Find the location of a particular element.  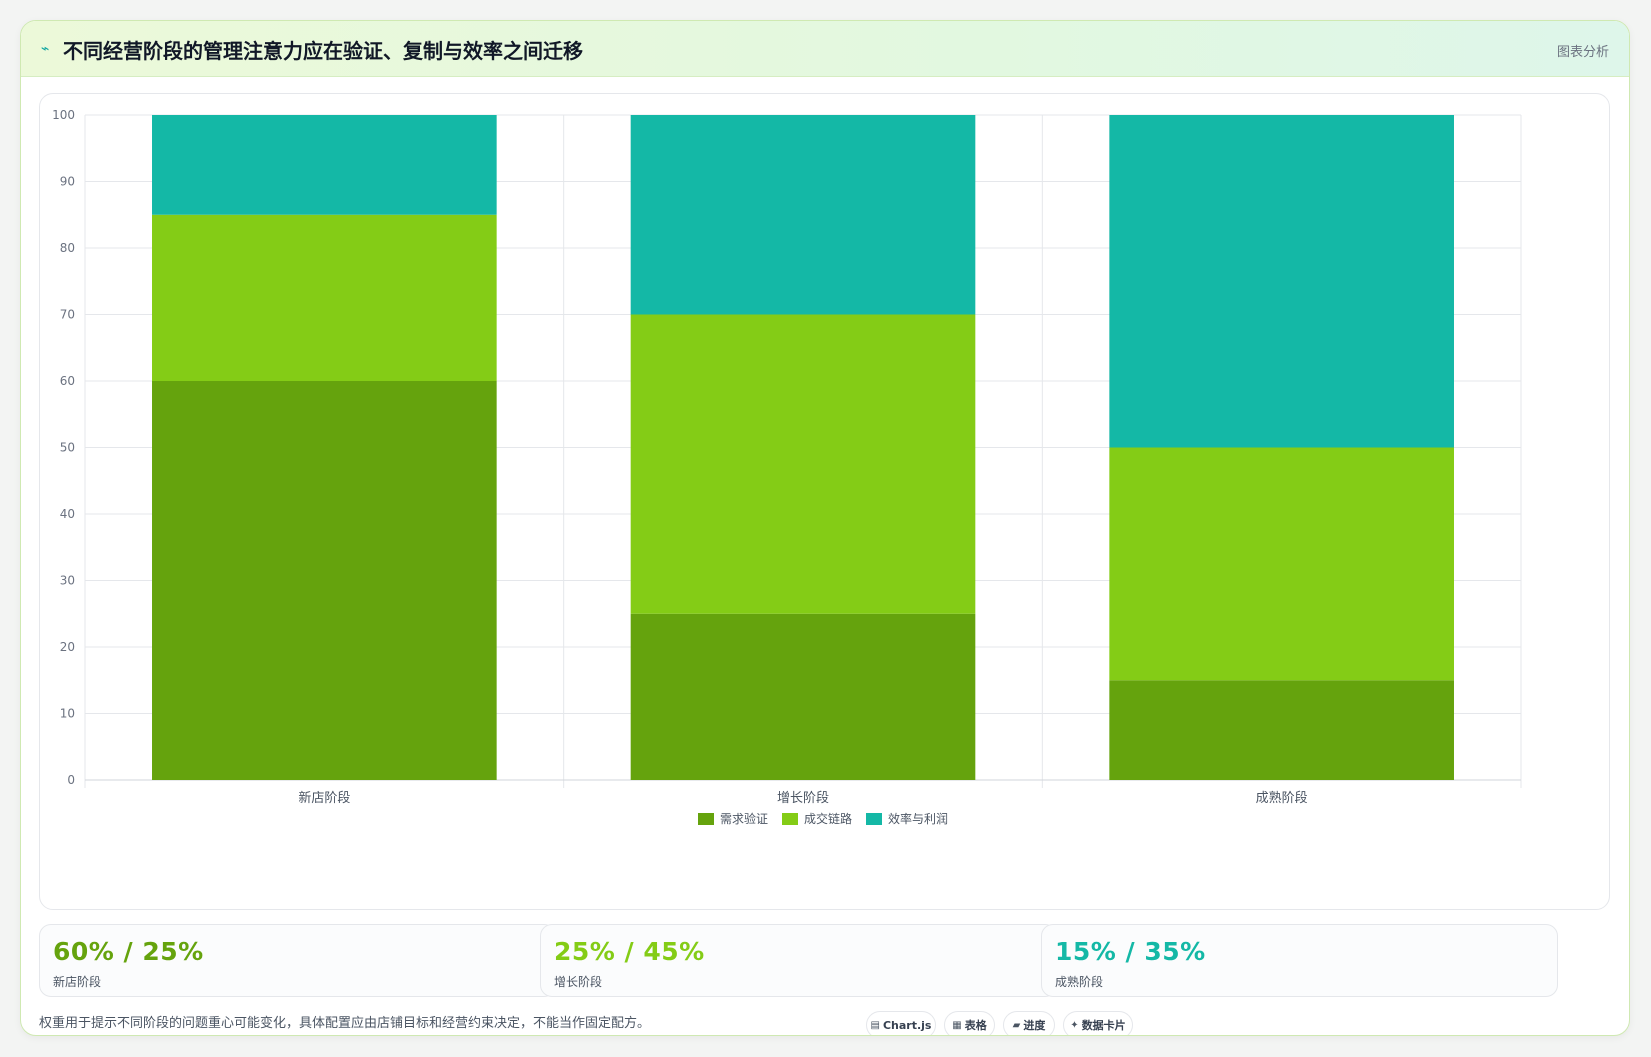

y-tick-label: 50 is located at coordinates (67, 448).